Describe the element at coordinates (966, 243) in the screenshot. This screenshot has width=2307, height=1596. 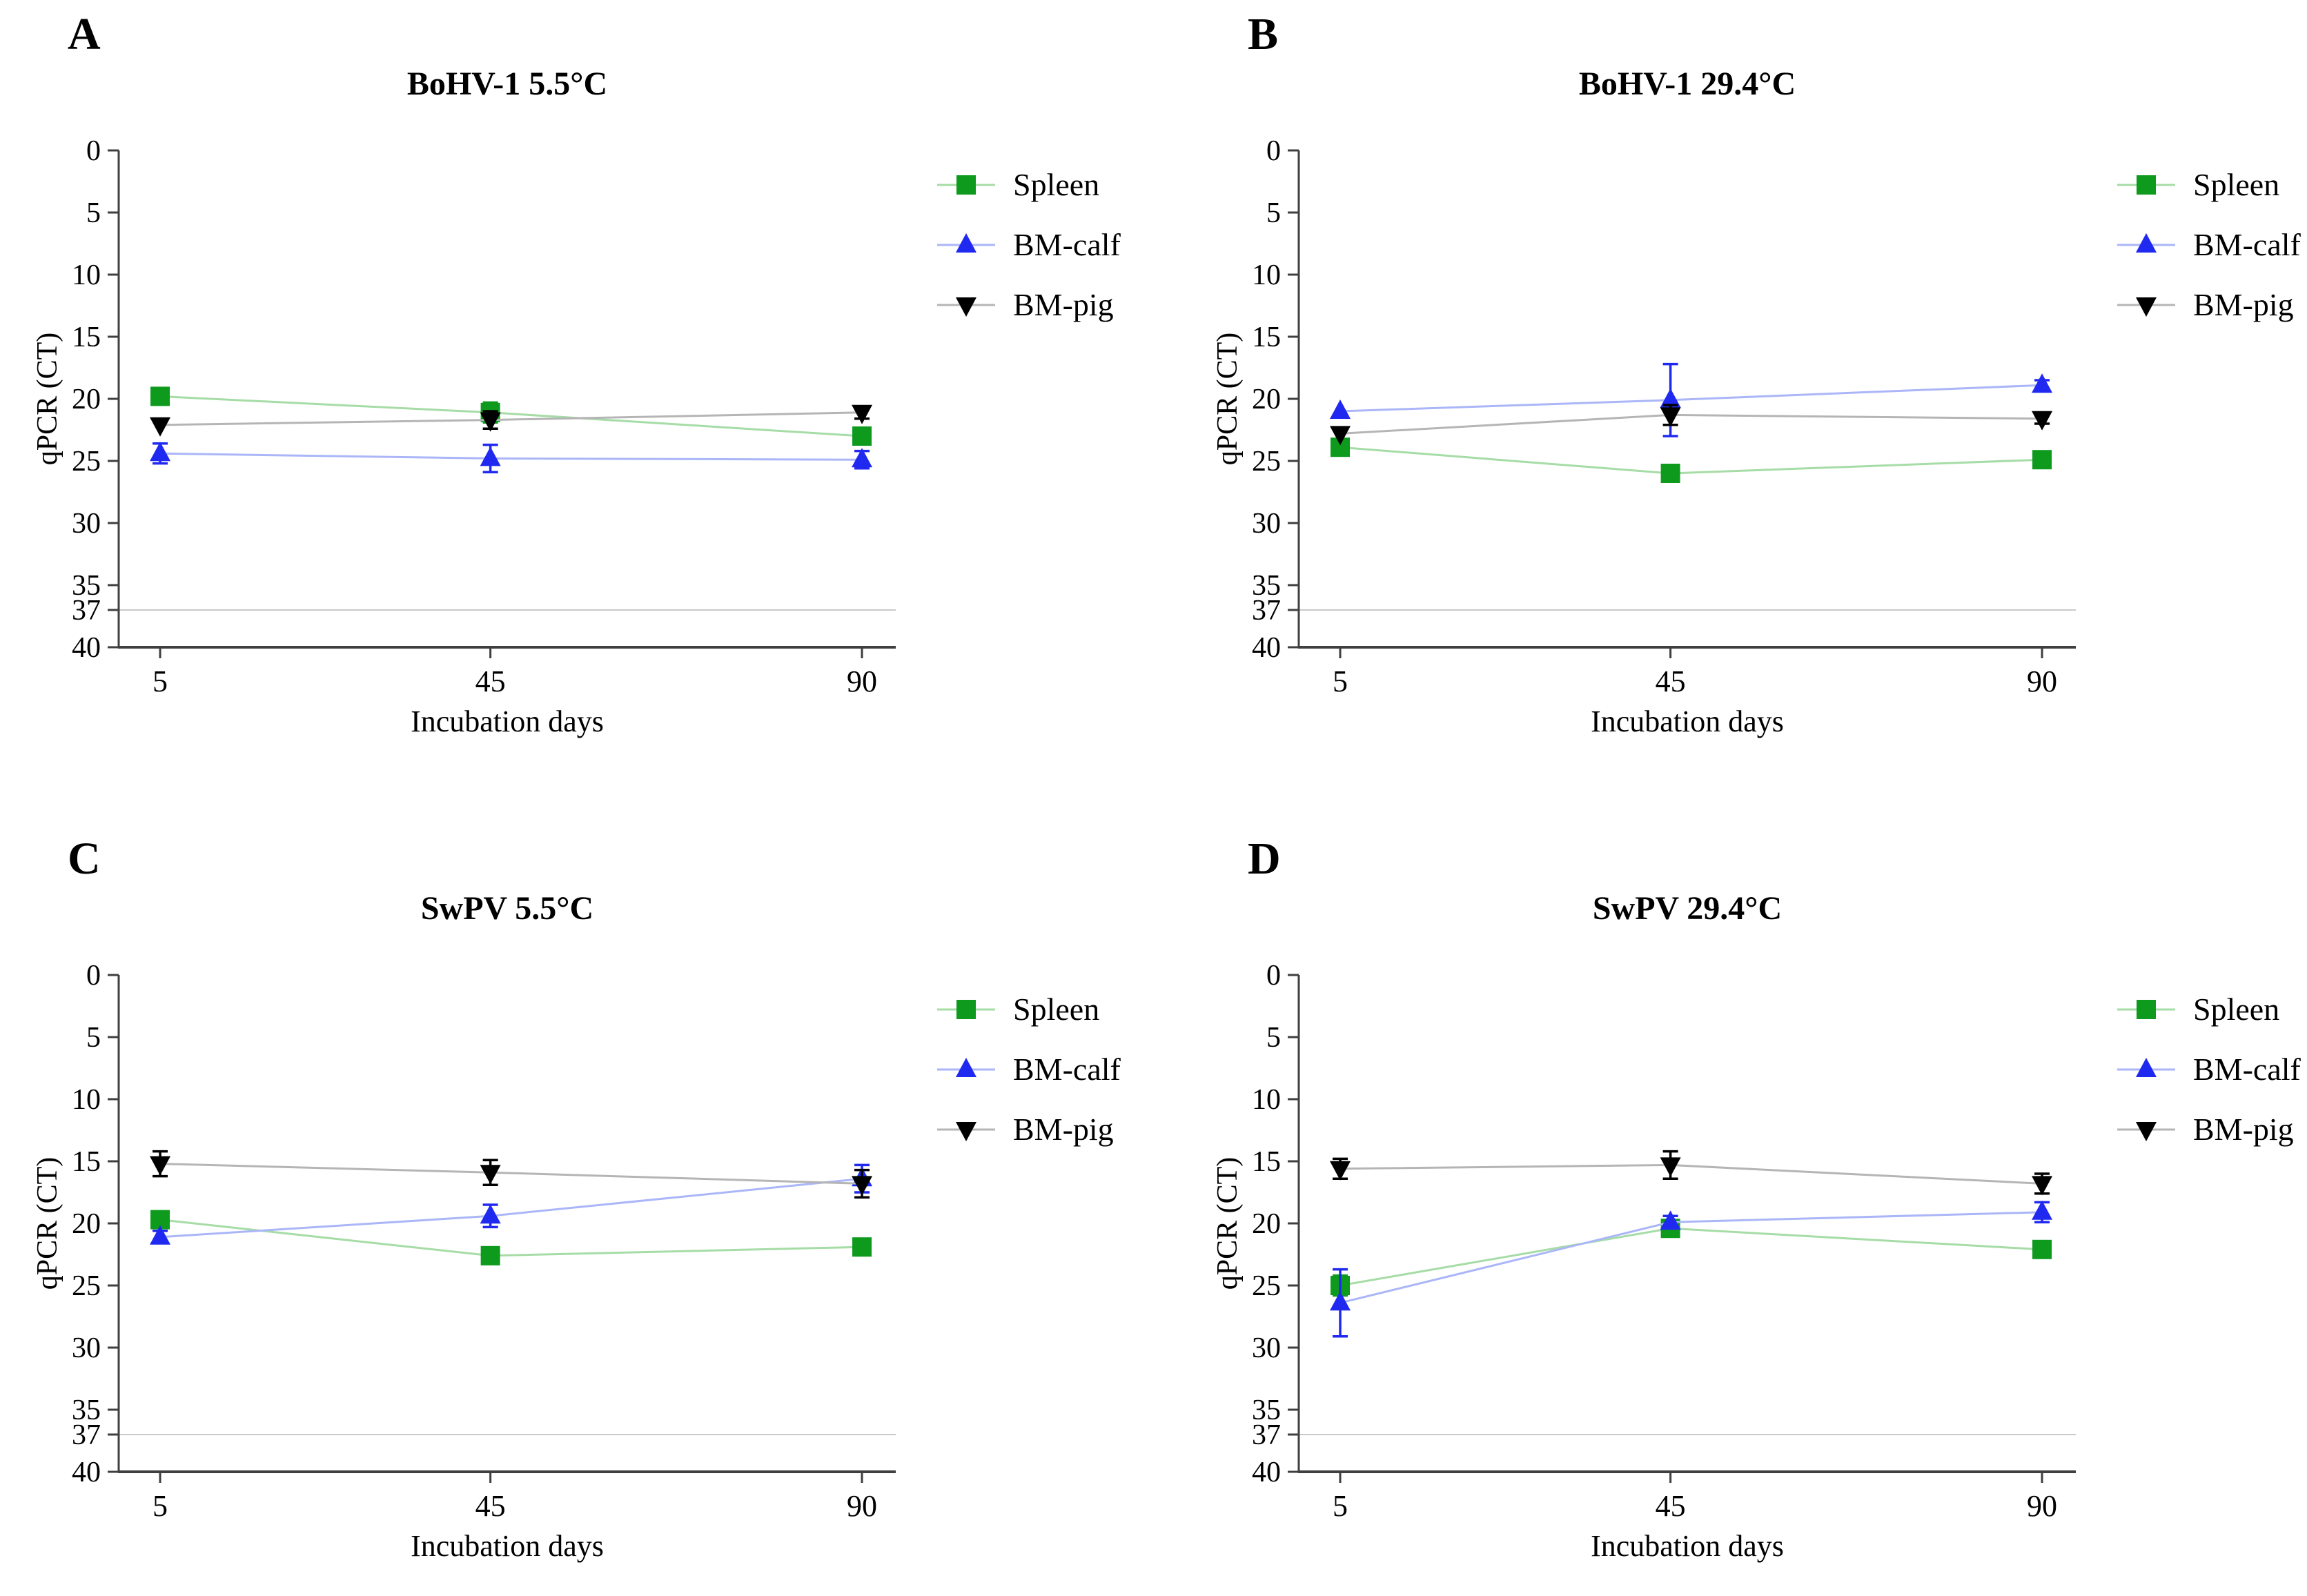
I see `triangle-up-icon` at that location.